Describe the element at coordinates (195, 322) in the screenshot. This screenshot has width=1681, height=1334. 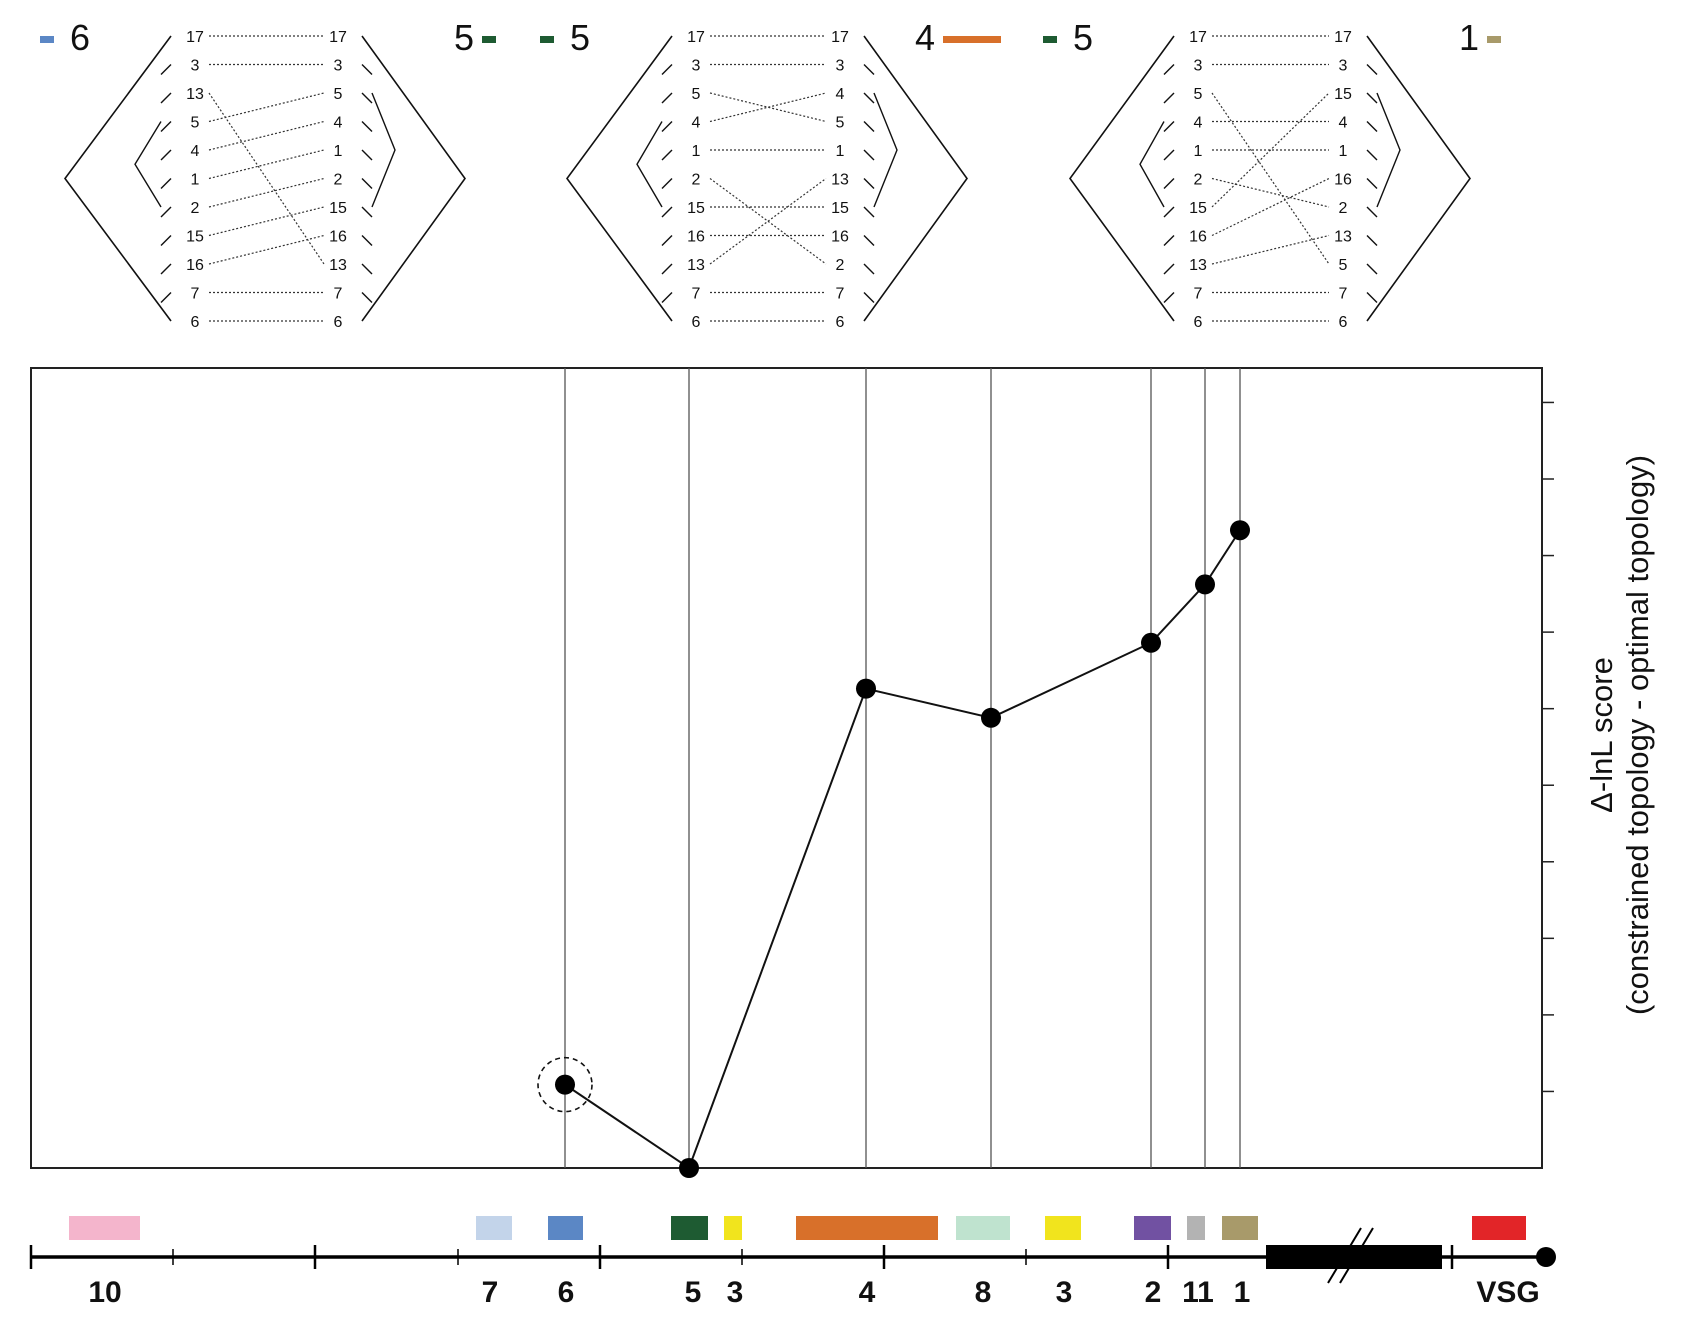
I see `left-leaf-6: 6` at that location.